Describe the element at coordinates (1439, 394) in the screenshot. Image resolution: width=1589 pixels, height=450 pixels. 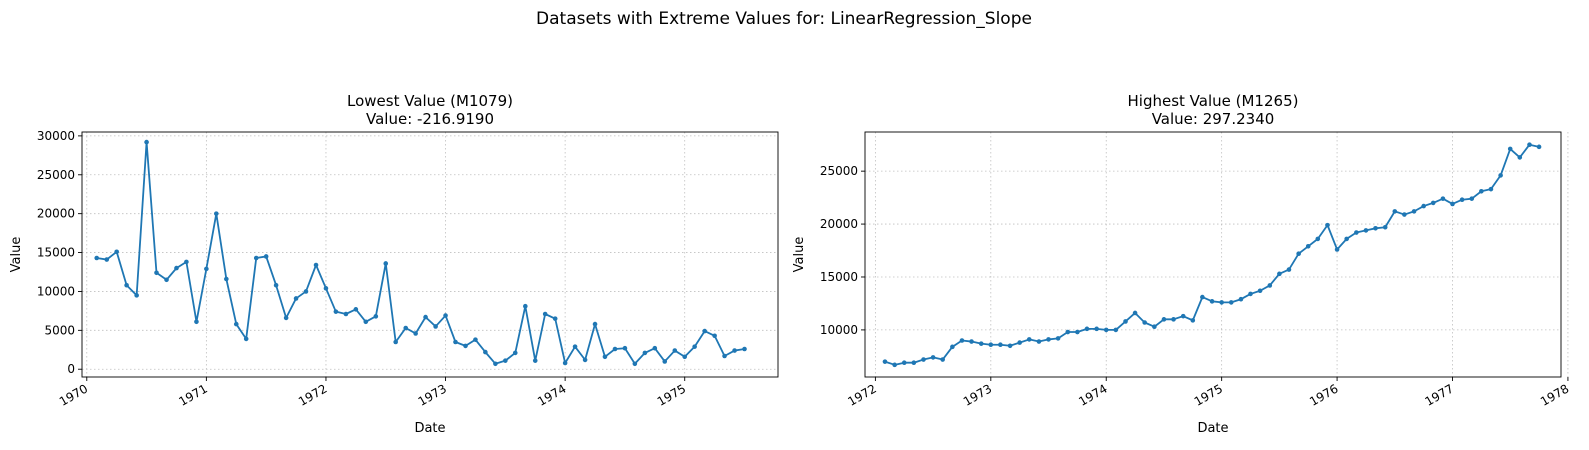
I see `right-x-tick-label: 1977` at that location.